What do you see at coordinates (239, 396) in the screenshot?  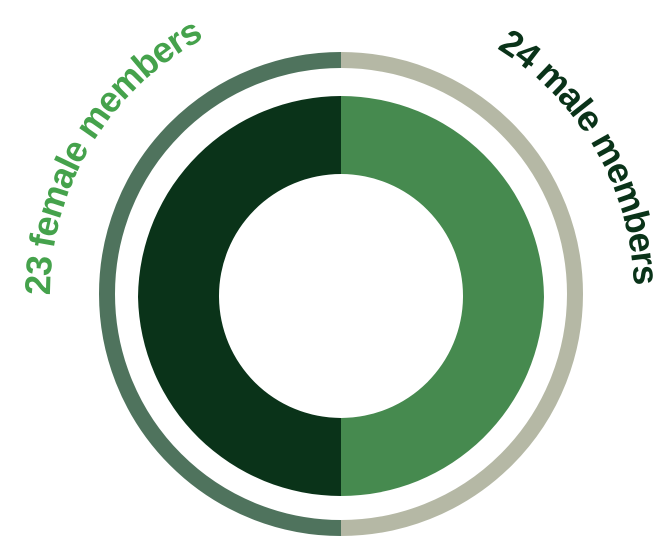 I see `inner-quadrant-bottom-left` at bounding box center [239, 396].